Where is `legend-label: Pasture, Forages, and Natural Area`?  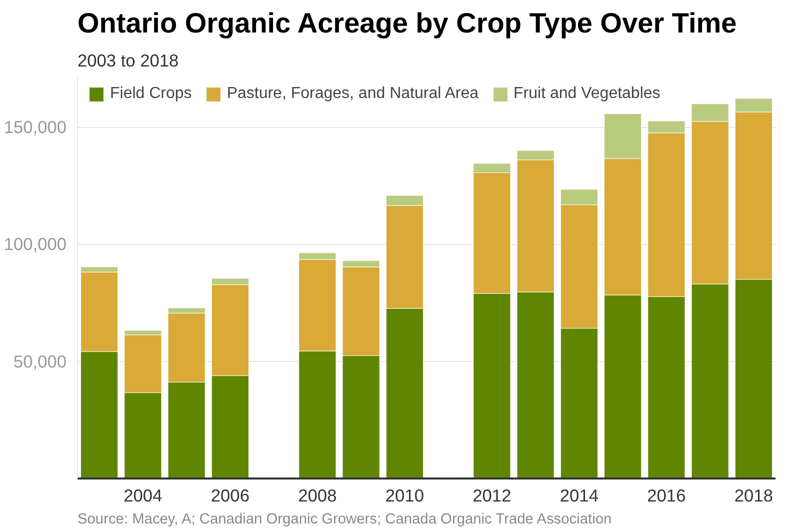
legend-label: Pasture, Forages, and Natural Area is located at coordinates (352, 94).